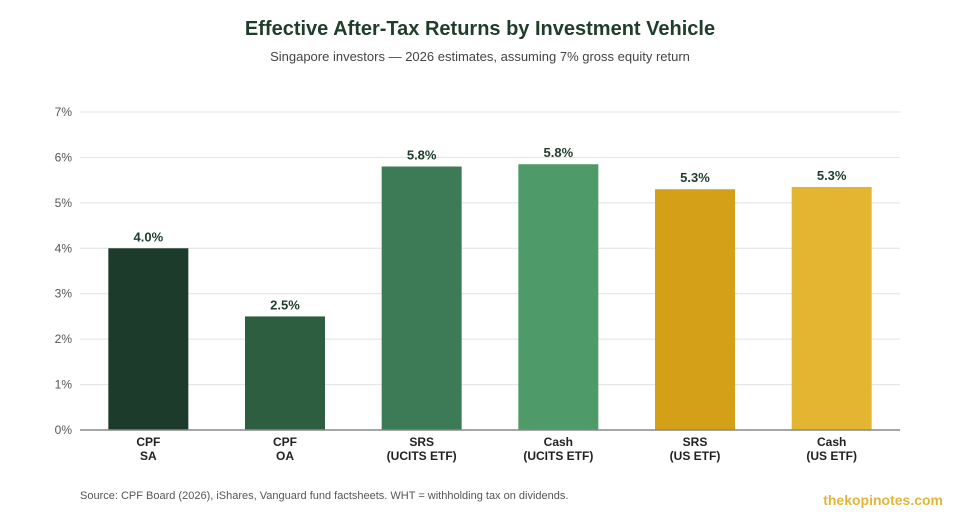 The image size is (960, 520). I want to click on y-tick-label: 4%, so click(64, 248).